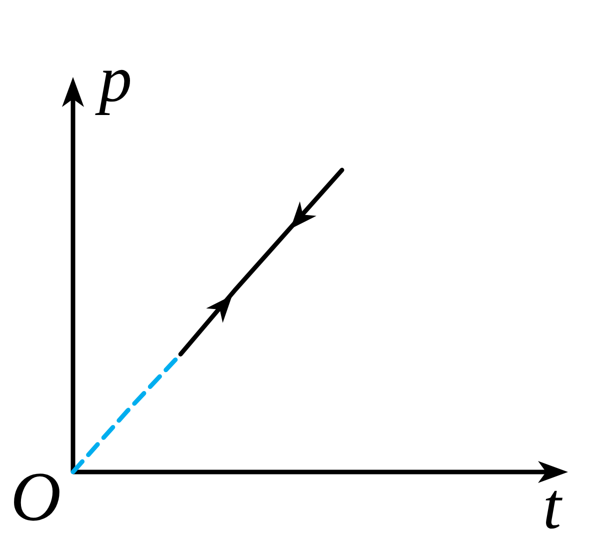 This screenshot has width=614, height=548. I want to click on y-axis-title: p, so click(113, 79).